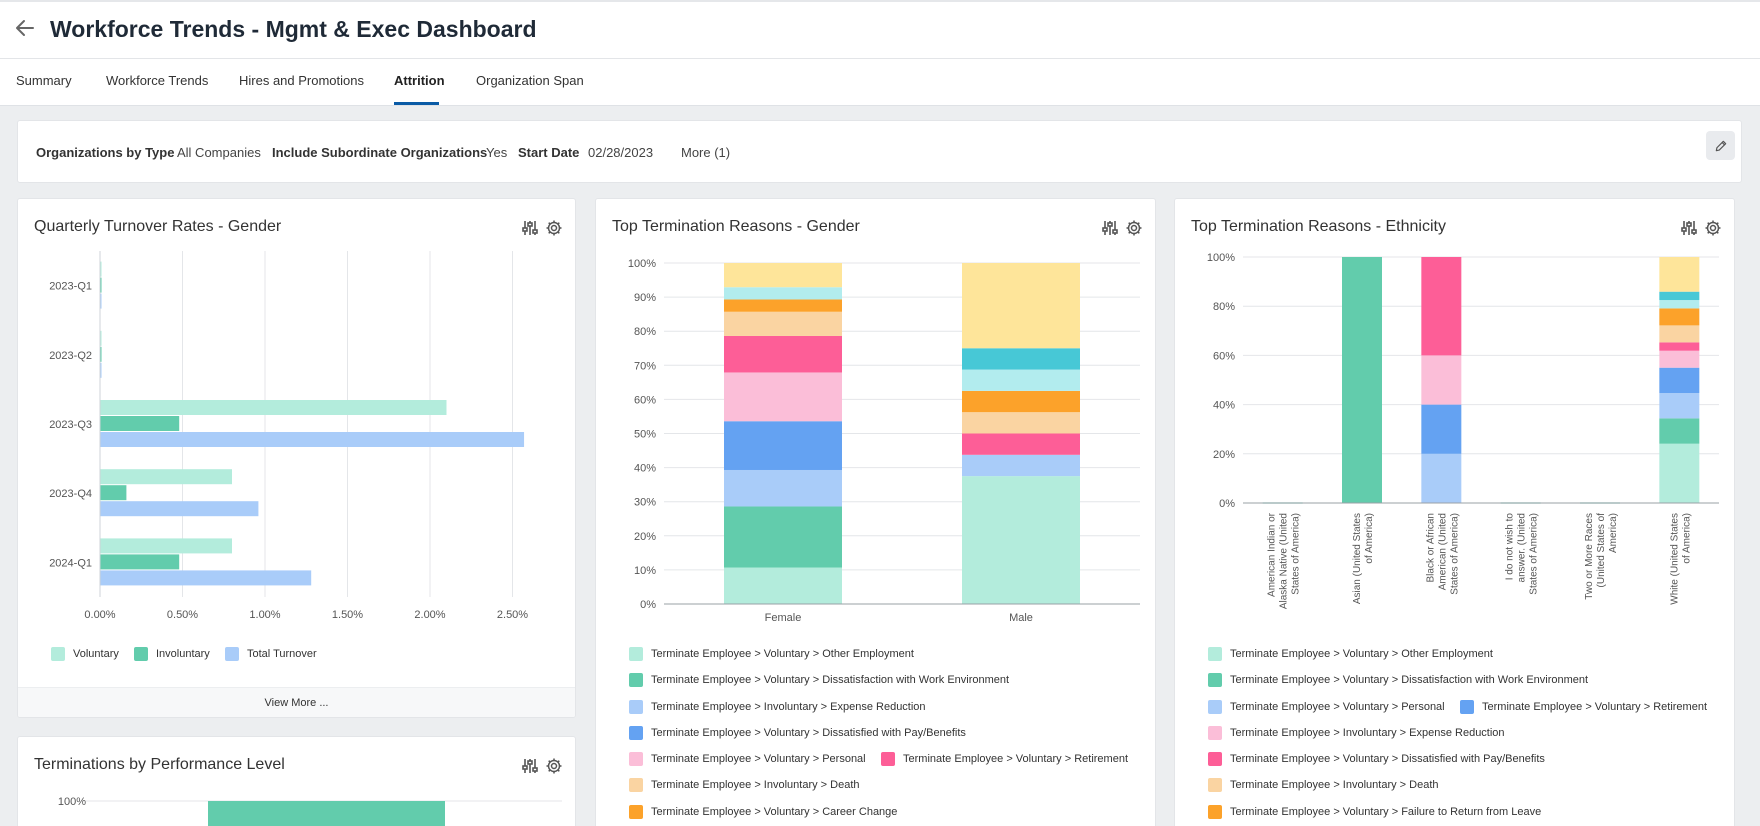 The image size is (1760, 826). Describe the element at coordinates (1720, 145) in the screenshot. I see `edit-filters-button` at that location.